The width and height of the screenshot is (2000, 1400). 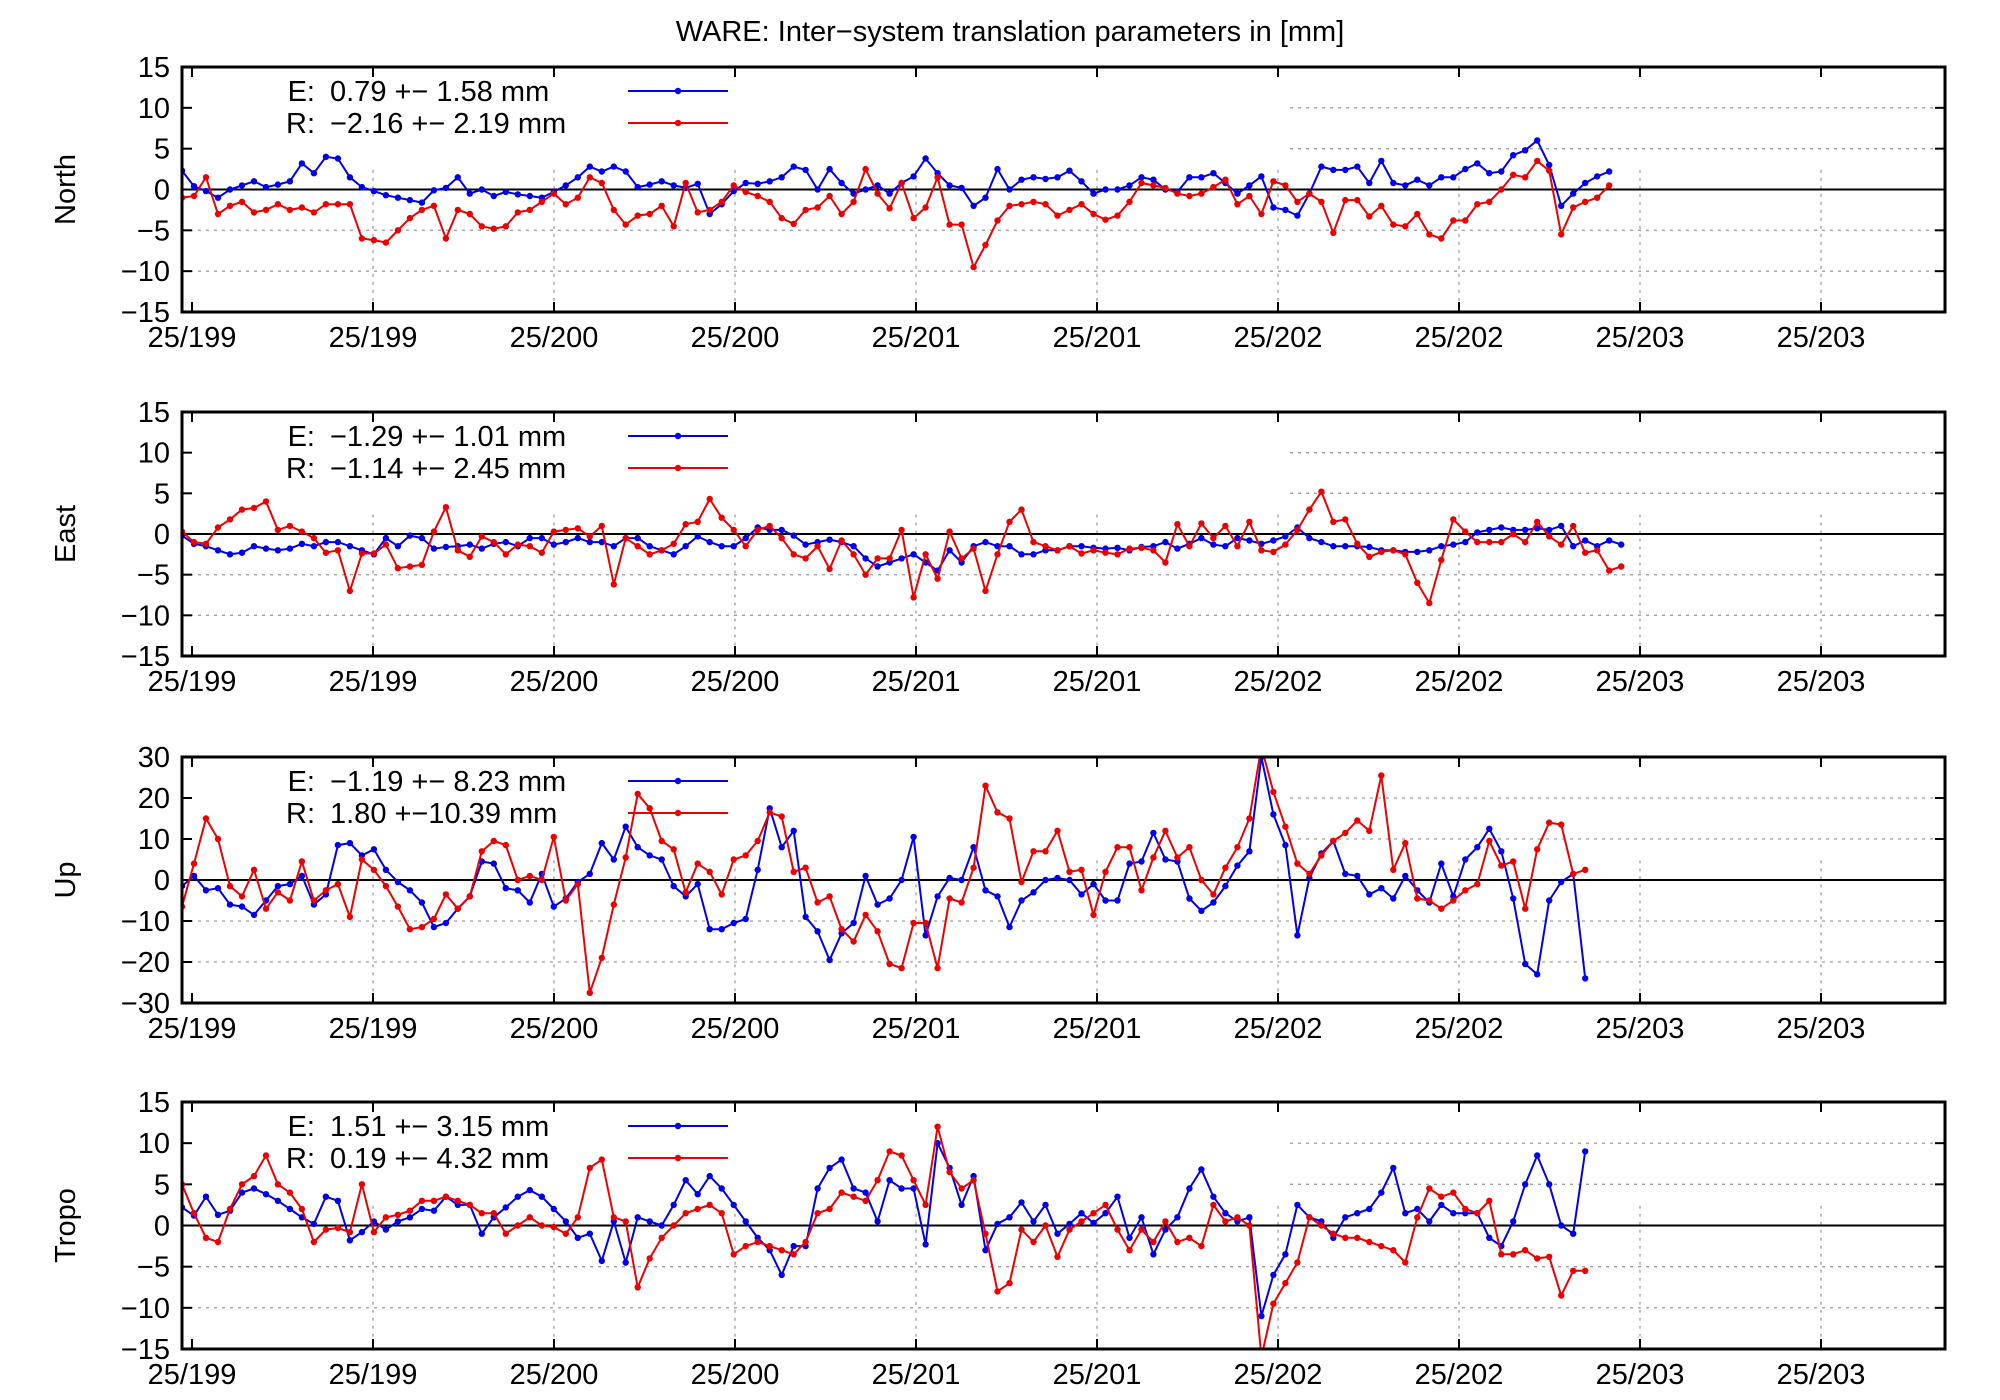 I want to click on series-r, so click(x=885, y=1236).